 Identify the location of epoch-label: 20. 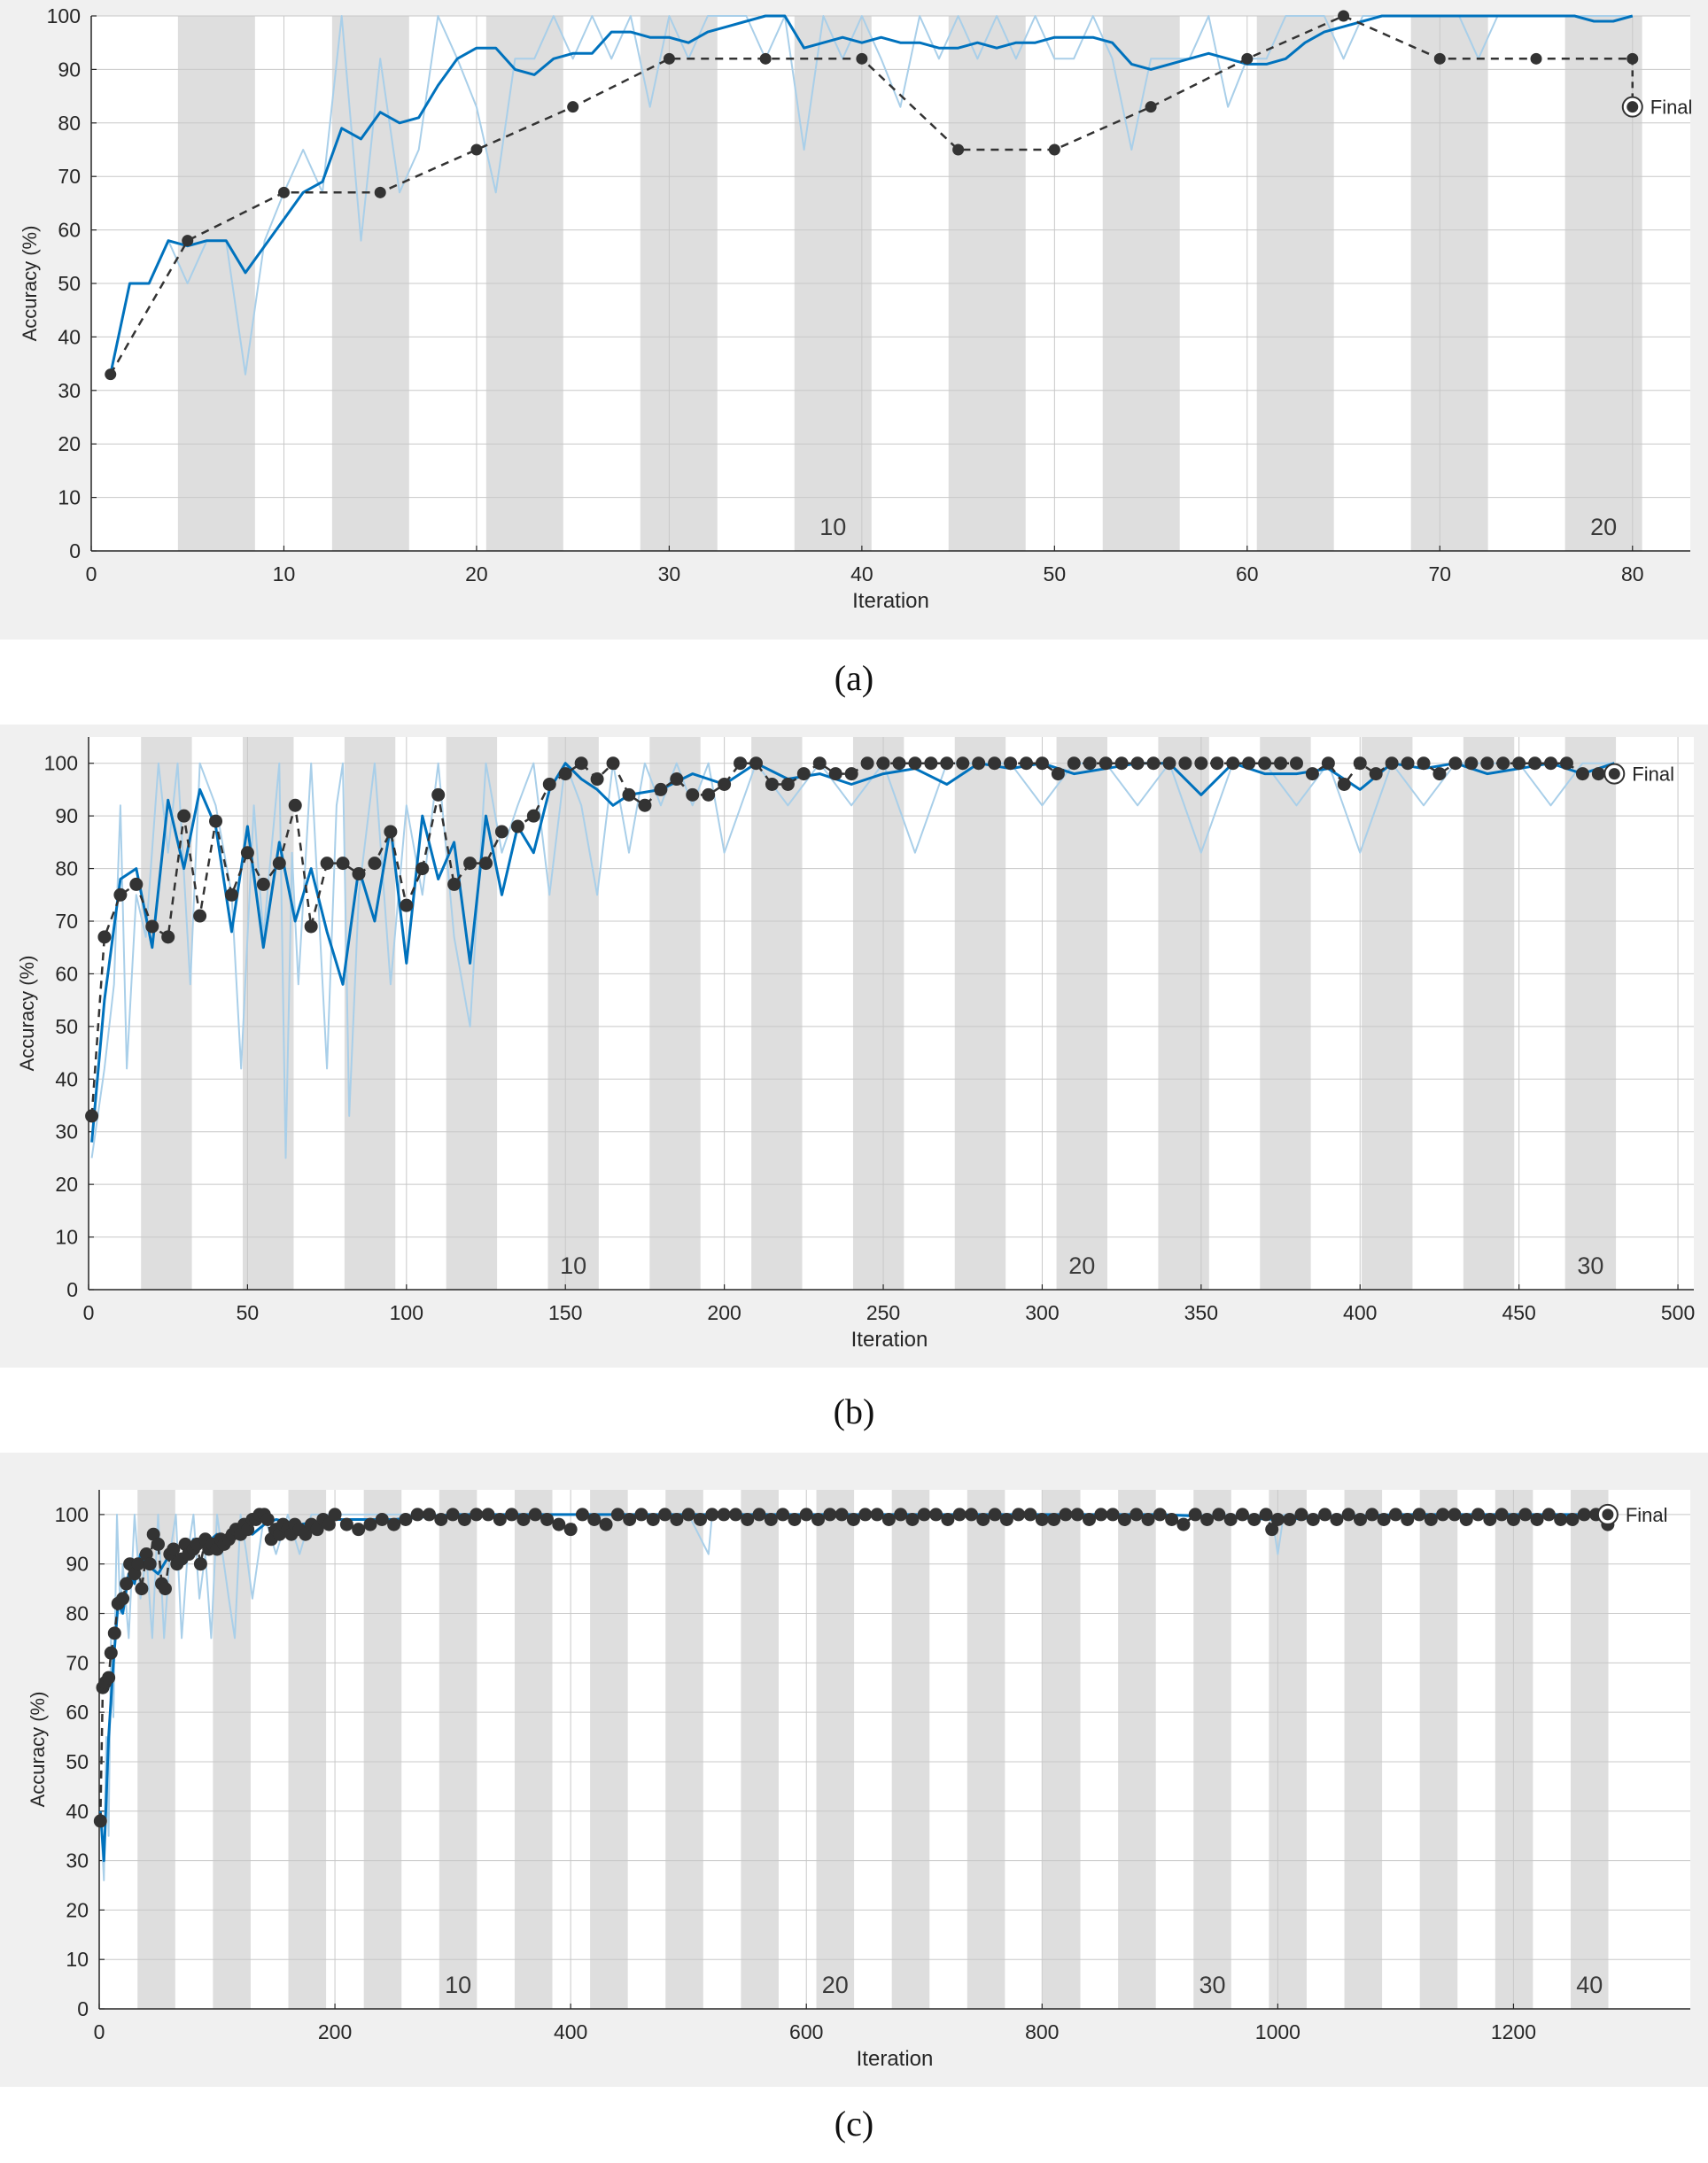
(1603, 527).